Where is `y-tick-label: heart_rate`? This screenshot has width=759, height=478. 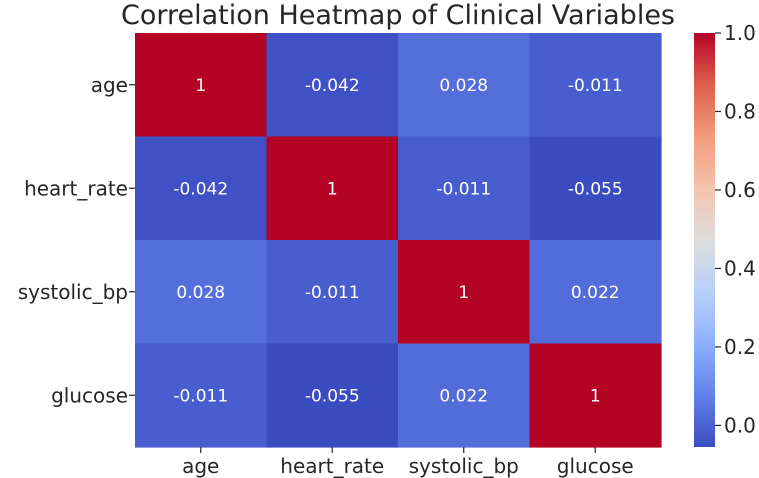 y-tick-label: heart_rate is located at coordinates (76, 188).